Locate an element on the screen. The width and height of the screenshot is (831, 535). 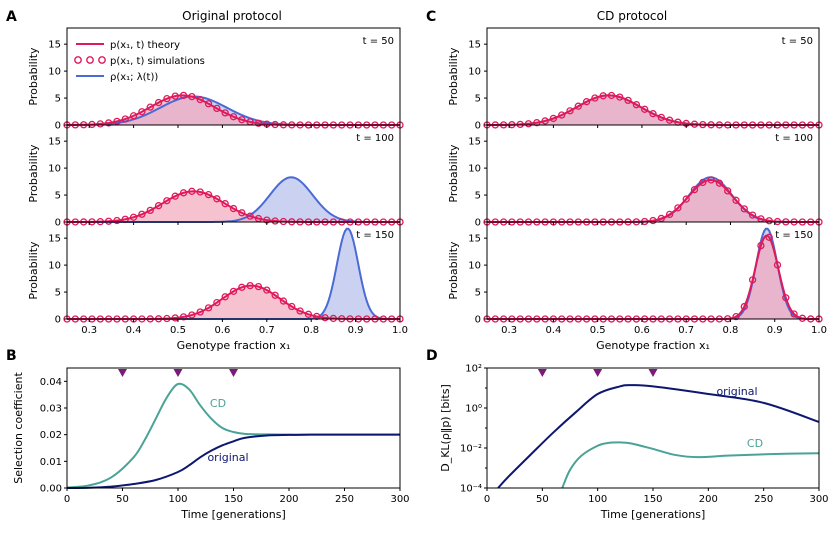
x-tick-label: 0.5 is located at coordinates (178, 330).